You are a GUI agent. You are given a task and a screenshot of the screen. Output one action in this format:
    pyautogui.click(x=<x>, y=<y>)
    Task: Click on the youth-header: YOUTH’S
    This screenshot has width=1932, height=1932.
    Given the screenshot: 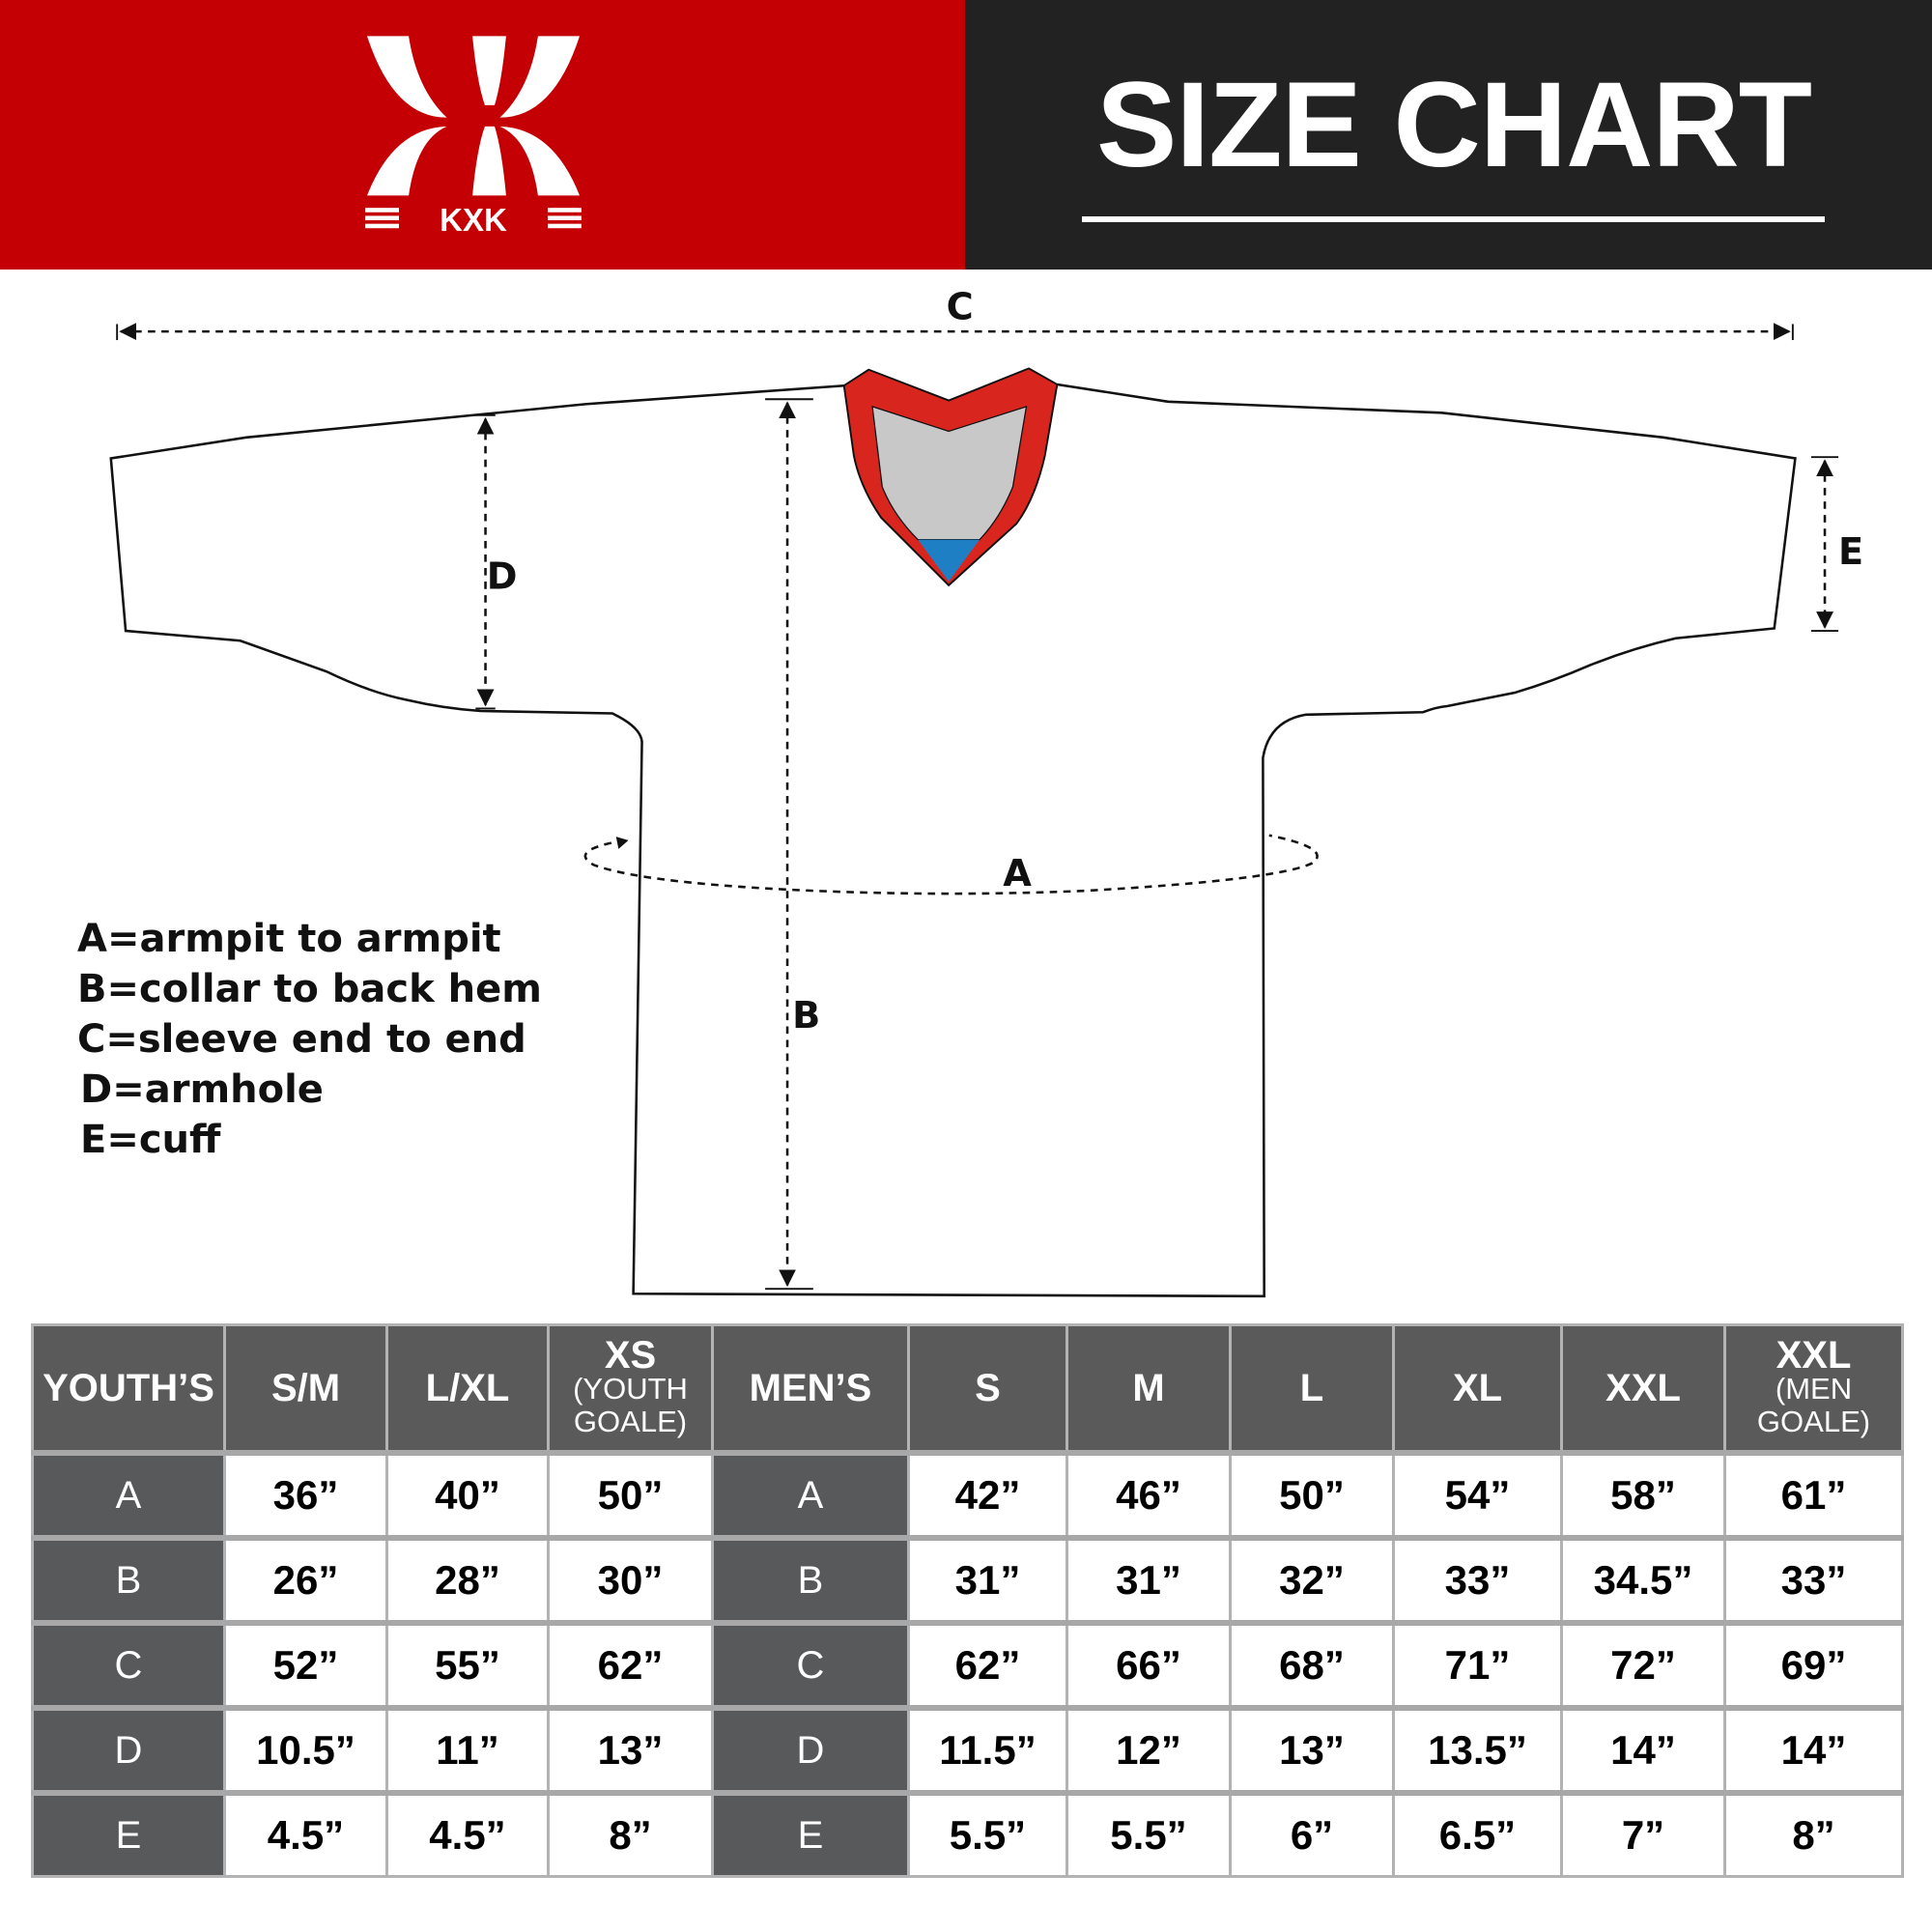 What is the action you would take?
    pyautogui.click(x=128, y=1389)
    